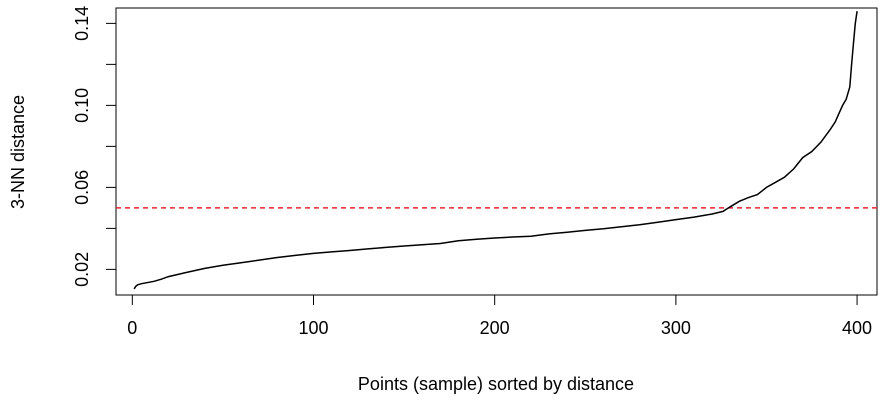 The image size is (881, 407). Describe the element at coordinates (676, 328) in the screenshot. I see `x-tick-label: 300` at that location.